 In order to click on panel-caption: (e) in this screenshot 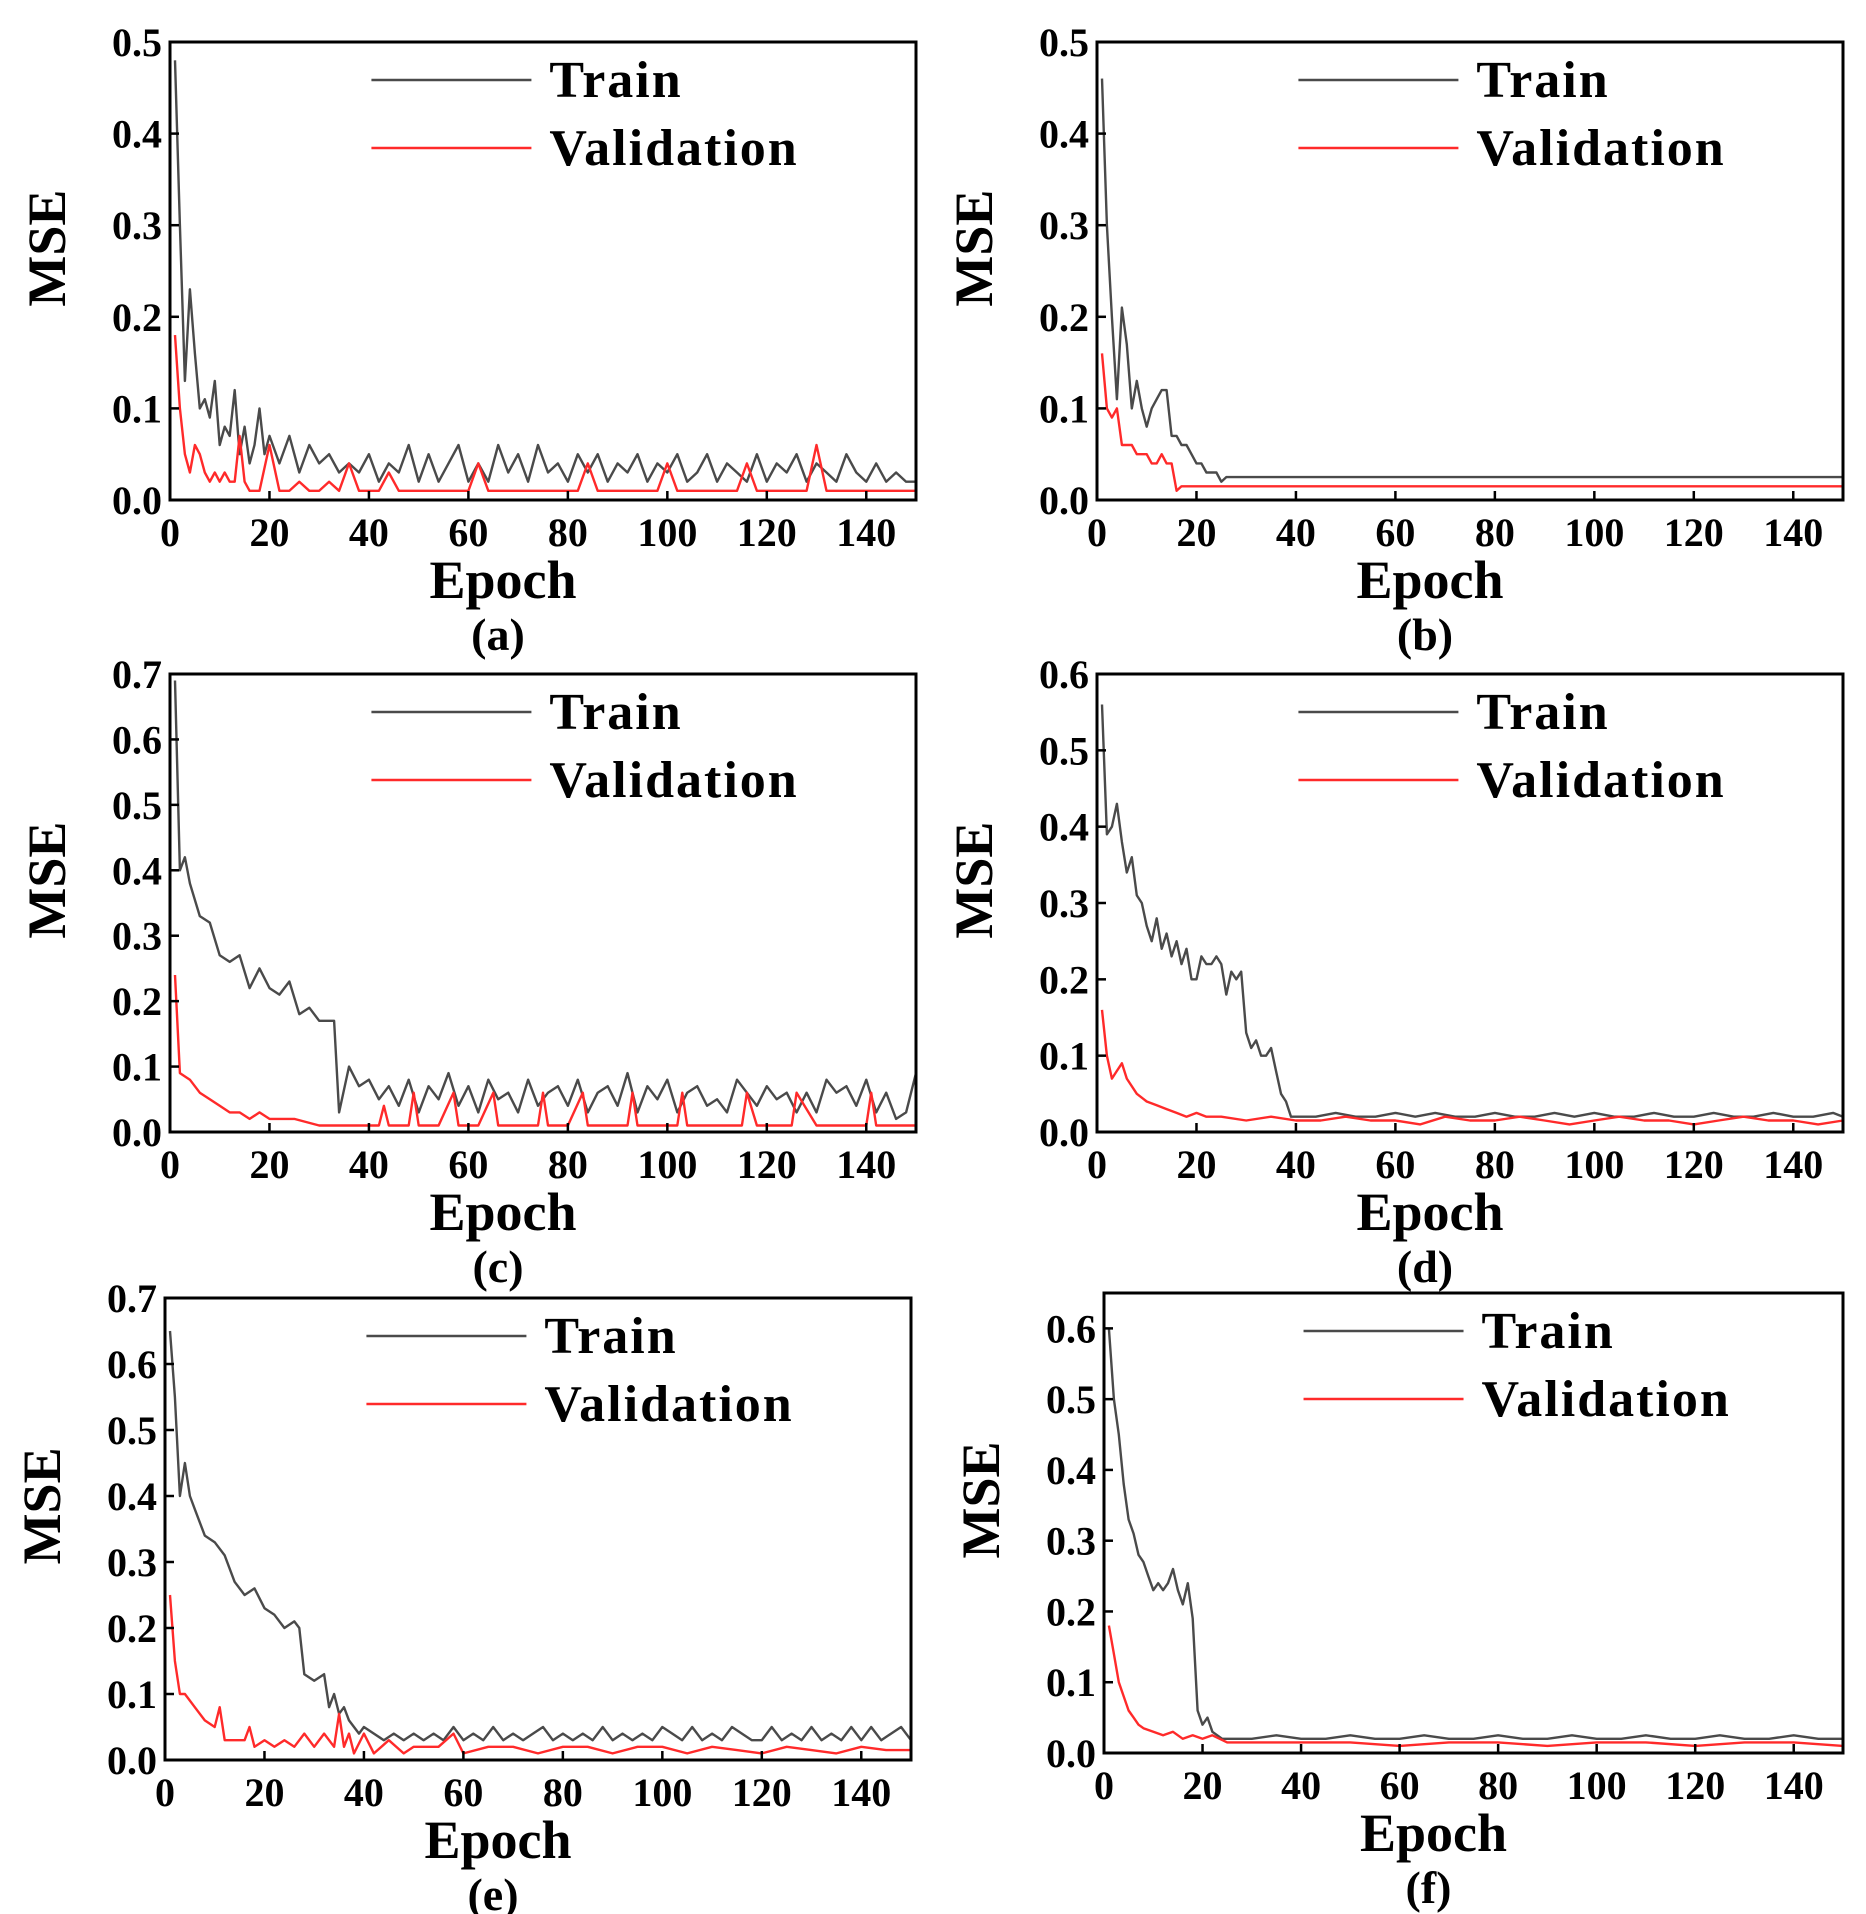, I will do `click(492, 1891)`.